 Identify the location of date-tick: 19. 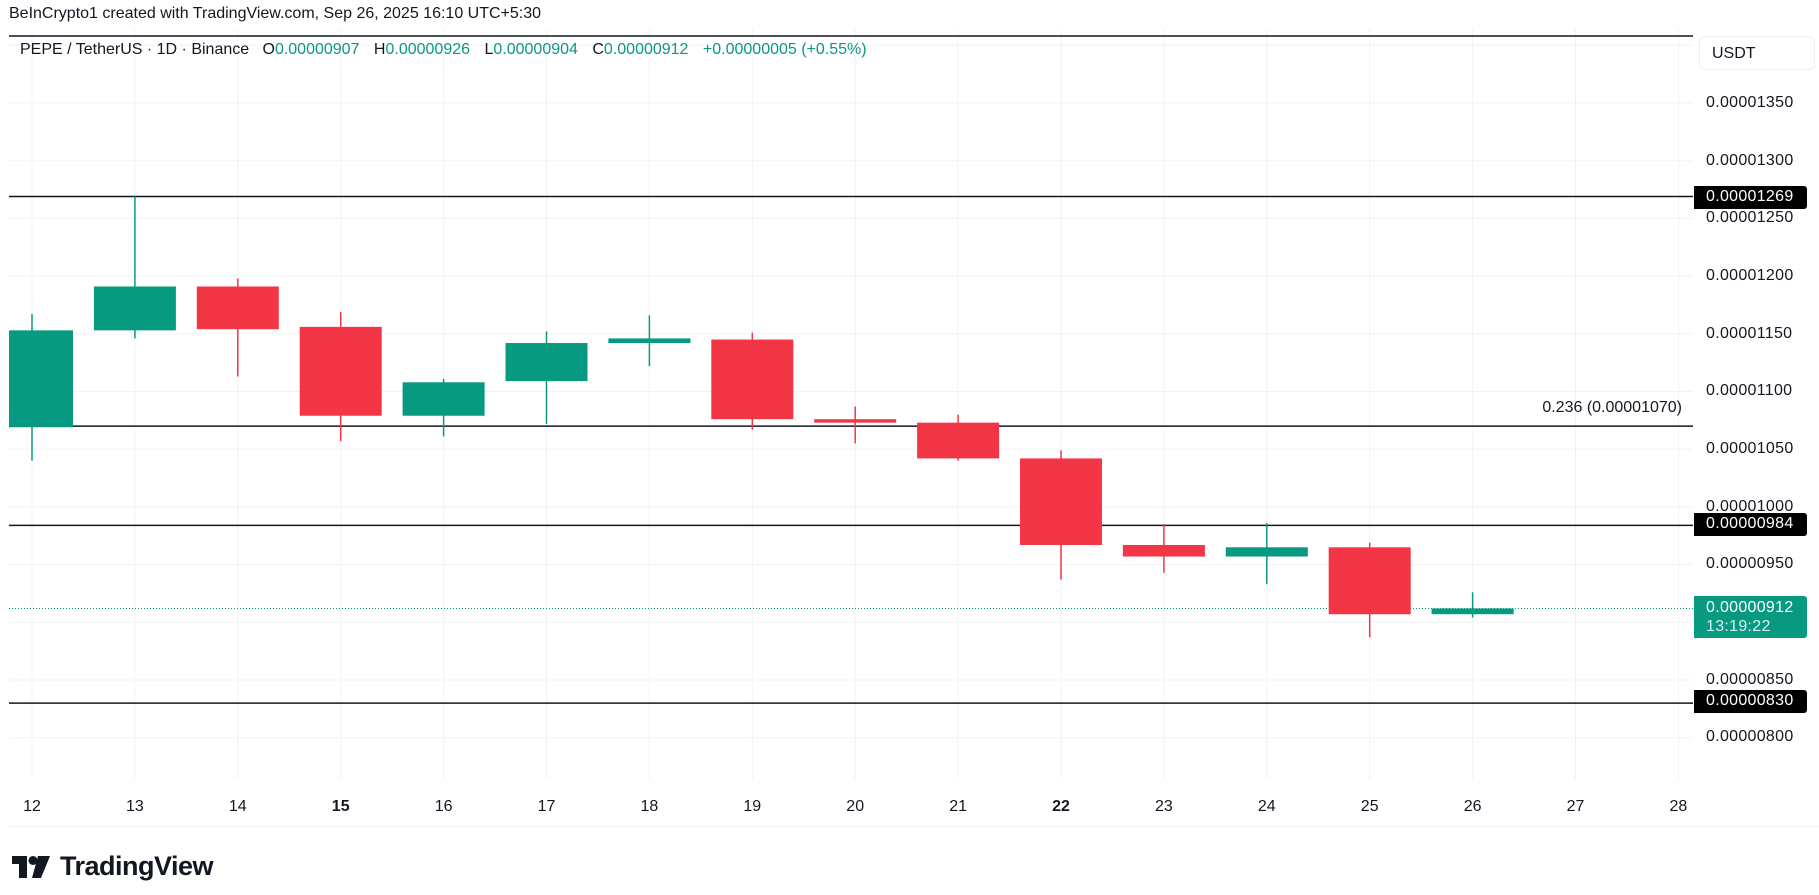
(752, 806).